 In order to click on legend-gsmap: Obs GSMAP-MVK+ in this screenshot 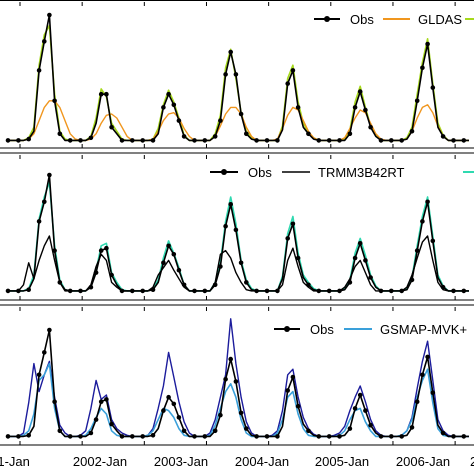, I will do `click(370, 329)`.